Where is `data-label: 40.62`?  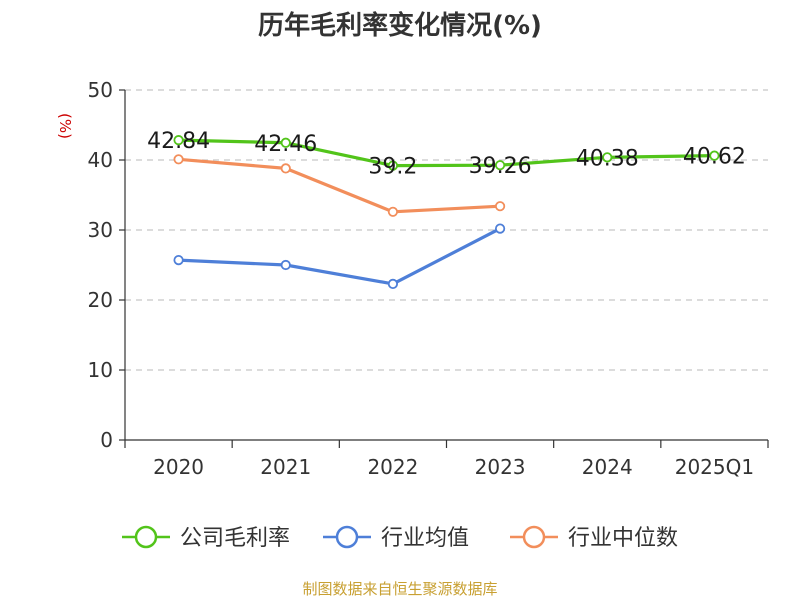 data-label: 40.62 is located at coordinates (714, 157).